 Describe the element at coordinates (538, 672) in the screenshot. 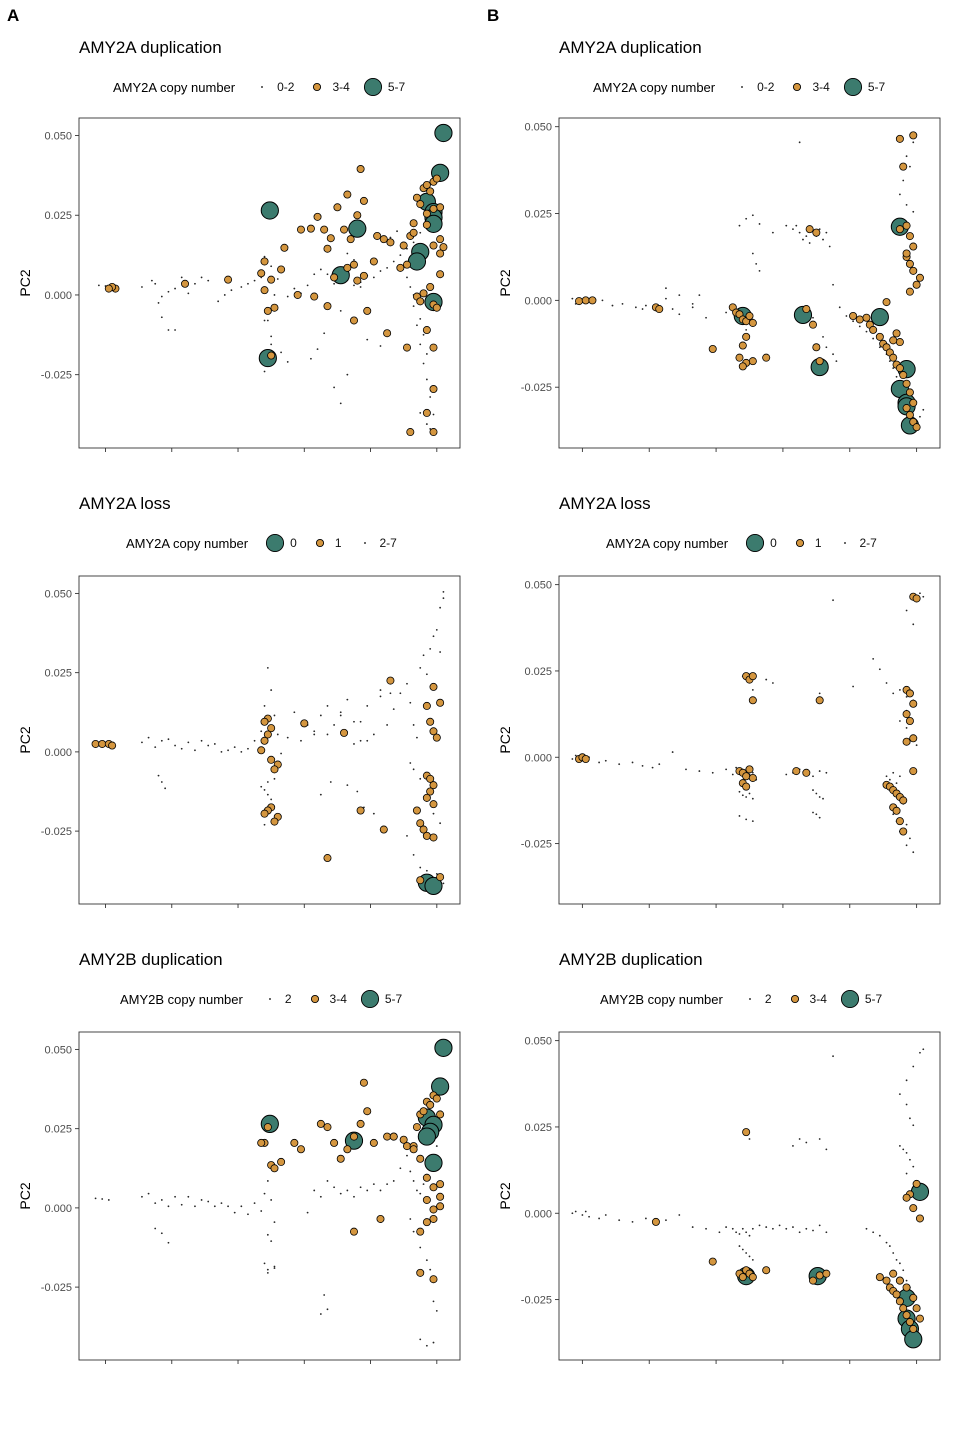

I see `y-tick-label: 0.025` at that location.